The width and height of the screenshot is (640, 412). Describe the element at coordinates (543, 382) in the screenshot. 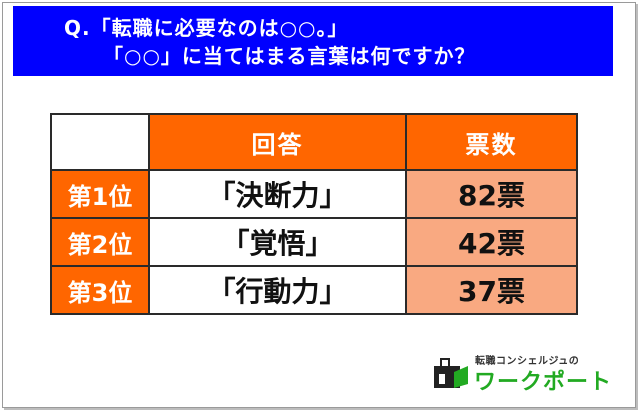

I see `logo-name: ワークポート` at that location.